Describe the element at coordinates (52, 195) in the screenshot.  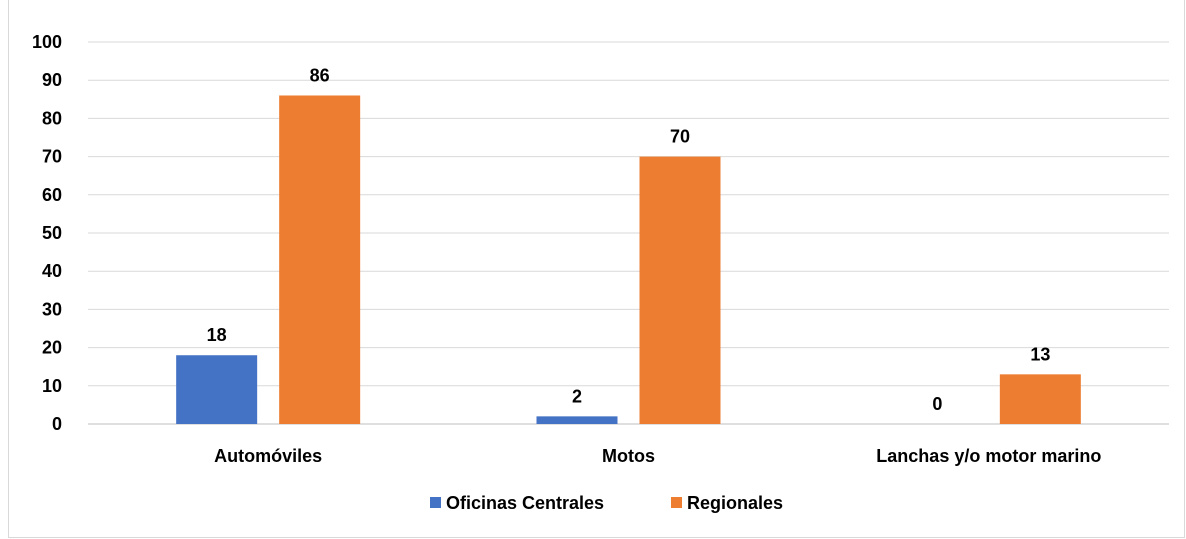
I see `y-tick-label: 60` at that location.